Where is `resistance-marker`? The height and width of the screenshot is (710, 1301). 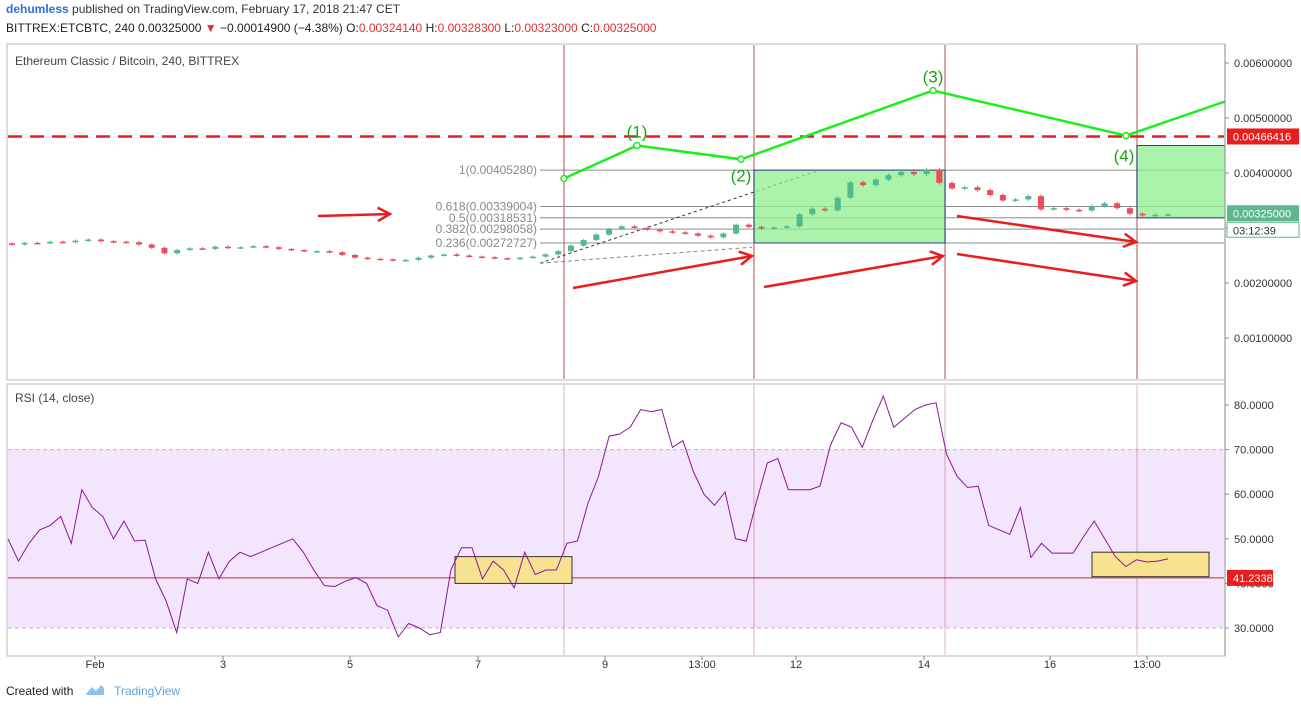 resistance-marker is located at coordinates (1263, 136).